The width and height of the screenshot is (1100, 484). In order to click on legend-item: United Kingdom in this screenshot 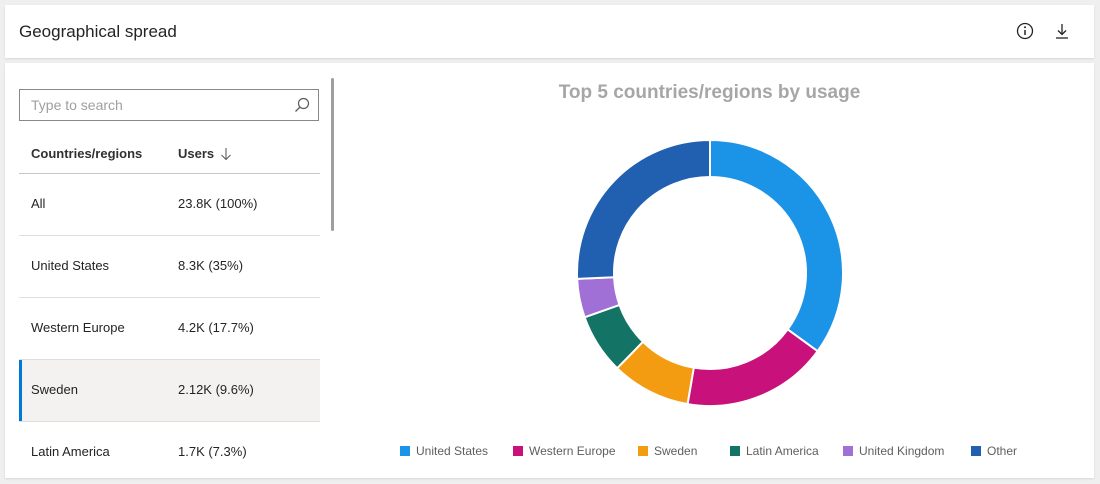, I will do `click(893, 451)`.